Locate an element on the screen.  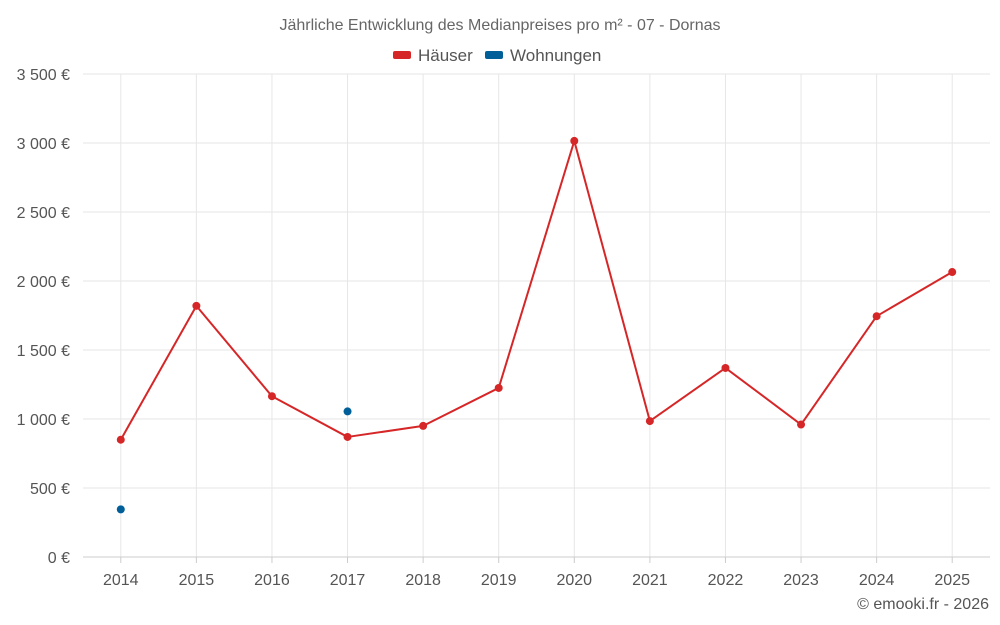
credit-text: © emooki.fr - 2026 is located at coordinates (923, 604).